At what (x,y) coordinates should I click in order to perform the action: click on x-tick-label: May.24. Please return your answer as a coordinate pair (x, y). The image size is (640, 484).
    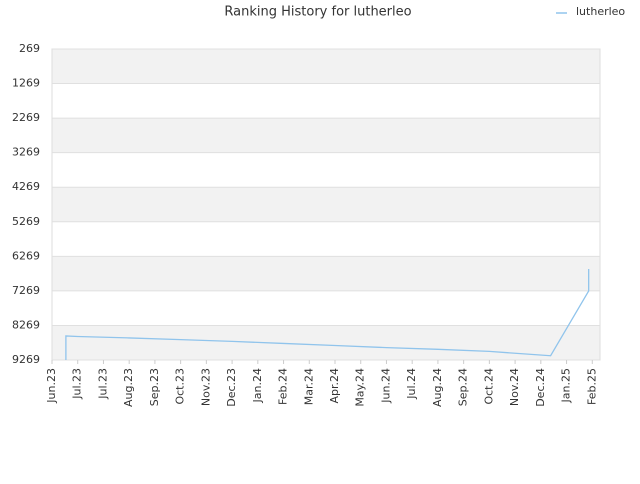
    Looking at the image, I should click on (360, 387).